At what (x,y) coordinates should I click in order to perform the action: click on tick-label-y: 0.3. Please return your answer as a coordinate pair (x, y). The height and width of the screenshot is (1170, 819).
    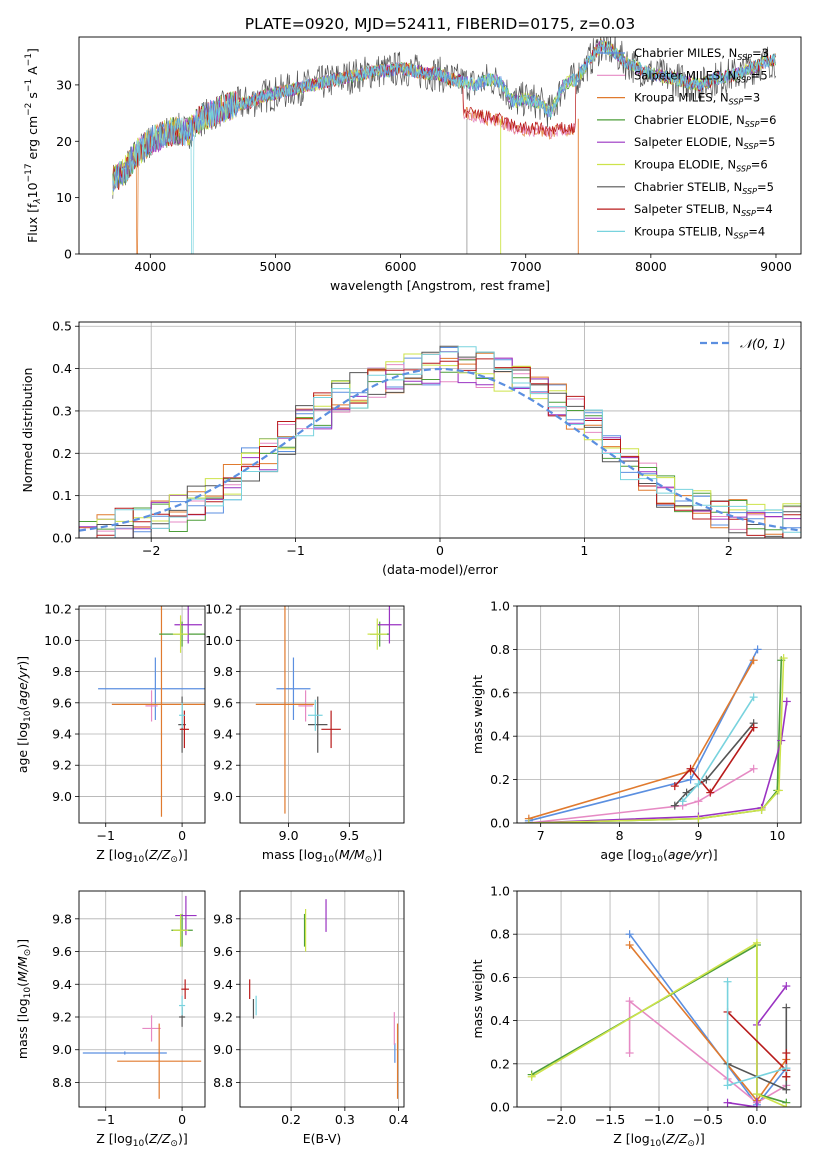
    Looking at the image, I should click on (62, 410).